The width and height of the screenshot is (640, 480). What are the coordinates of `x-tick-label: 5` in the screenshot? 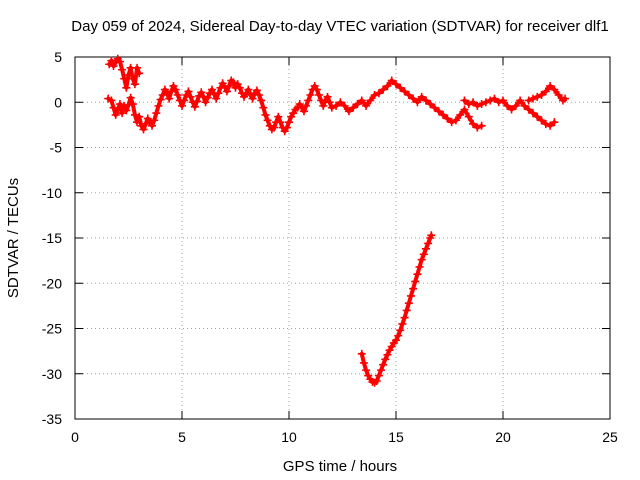 It's located at (182, 437).